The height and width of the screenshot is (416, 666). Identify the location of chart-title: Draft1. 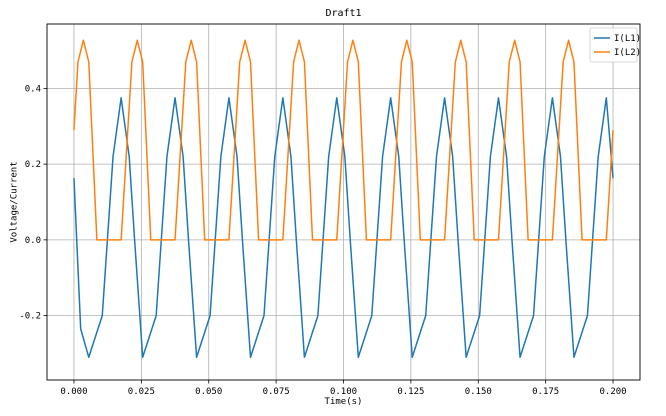
(343, 13).